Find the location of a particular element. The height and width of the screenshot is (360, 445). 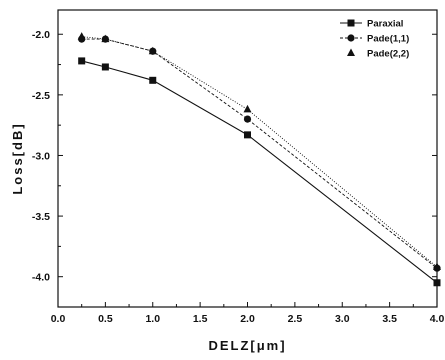

legend: Paraxial Pade(1,1) Pade(2,2) is located at coordinates (374, 39).